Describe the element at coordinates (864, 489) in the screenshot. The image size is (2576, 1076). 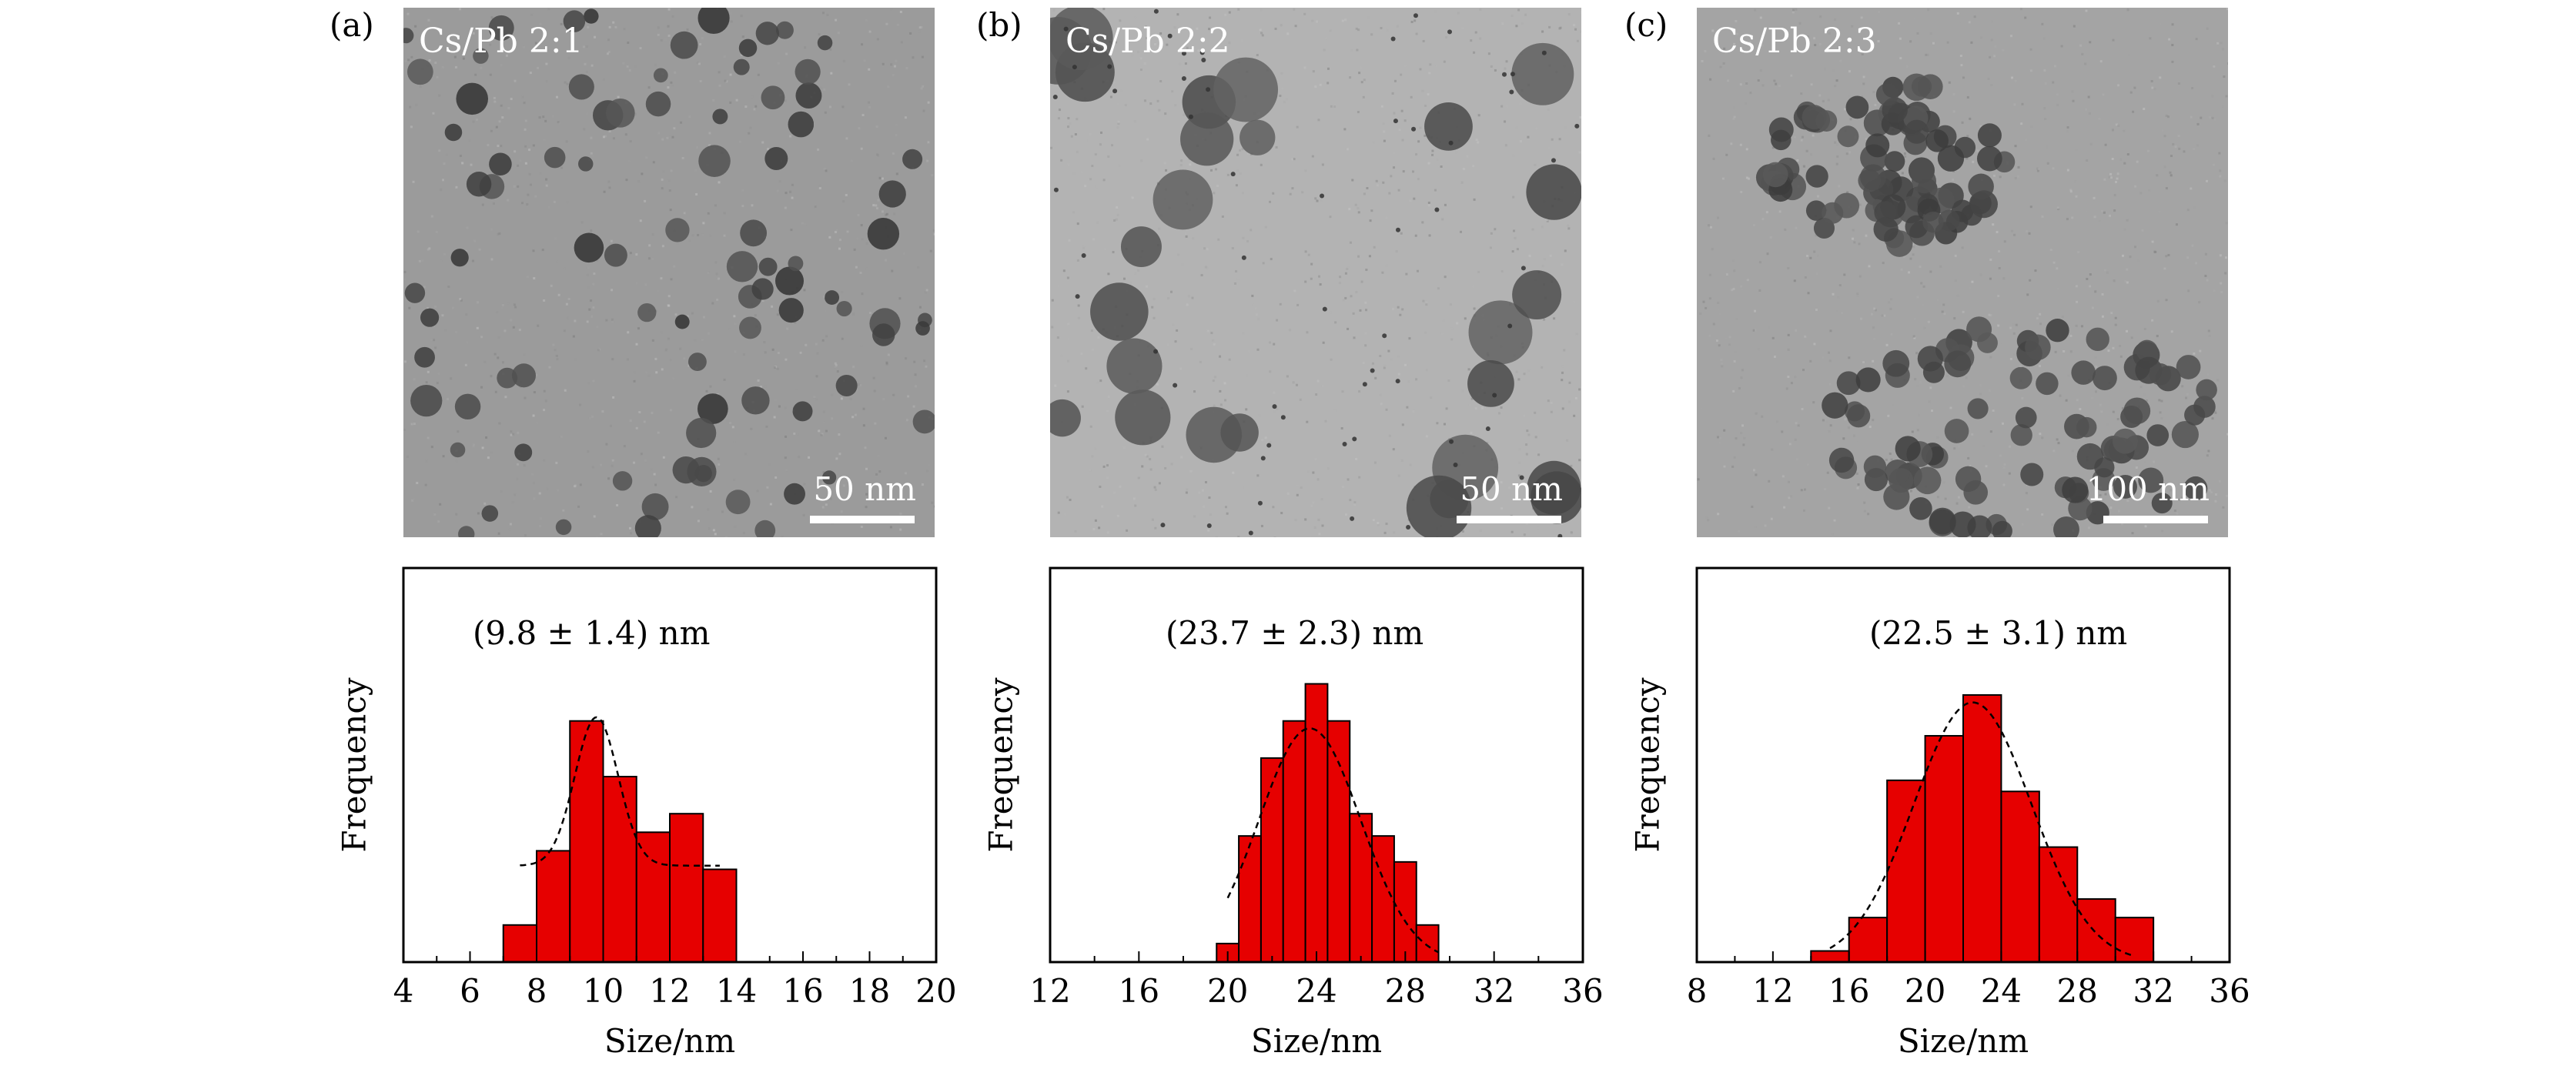
I see `scale-text-a: 50 nm` at that location.